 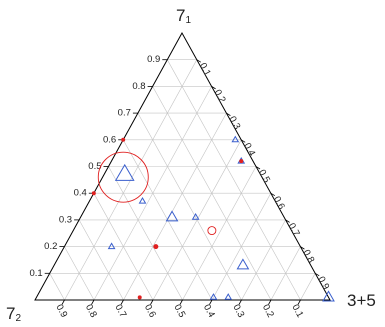 I want to click on tick-label-left: 0.1, so click(x=35, y=273).